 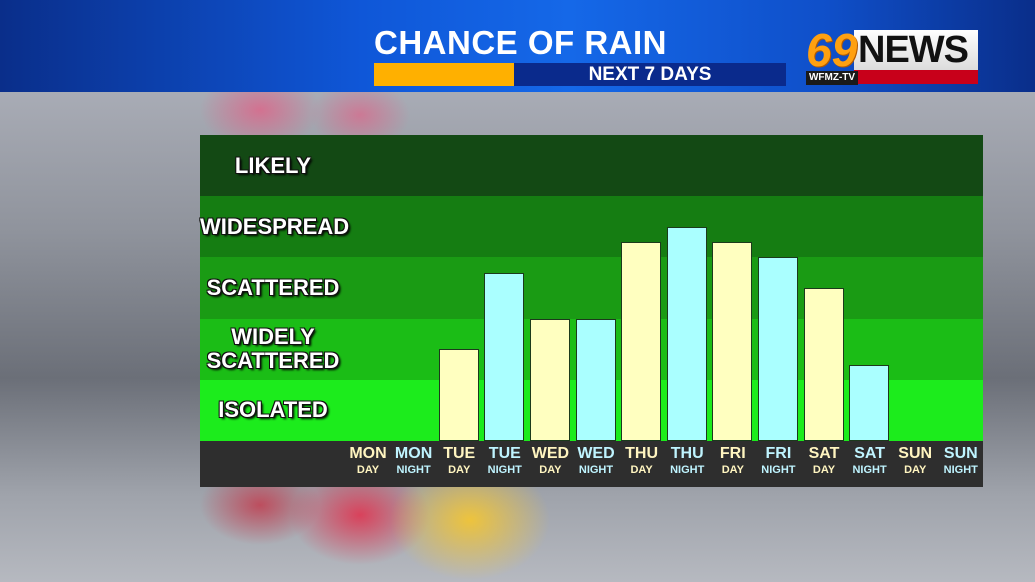 What do you see at coordinates (273, 165) in the screenshot?
I see `band-label: LIKELY` at bounding box center [273, 165].